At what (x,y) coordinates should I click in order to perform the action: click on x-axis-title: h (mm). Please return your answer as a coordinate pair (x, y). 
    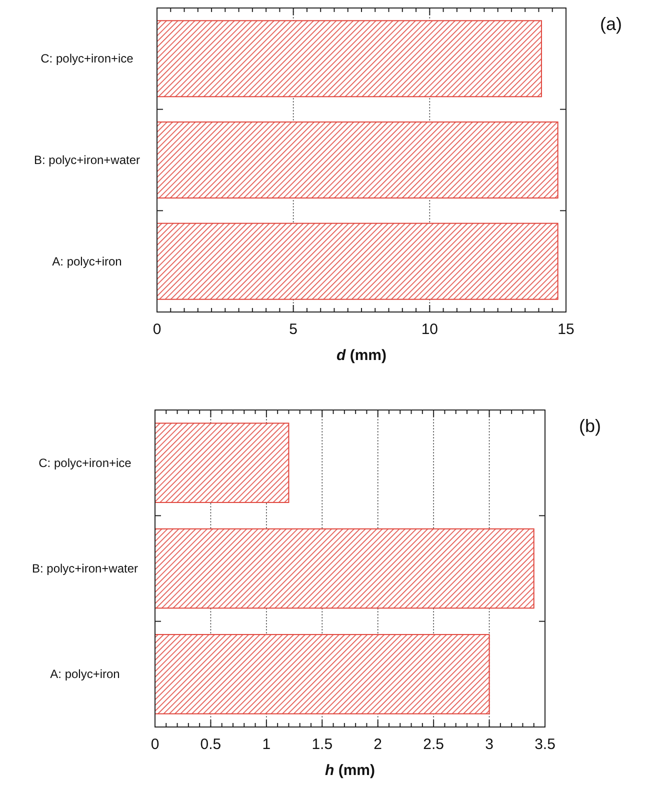
    Looking at the image, I should click on (350, 770).